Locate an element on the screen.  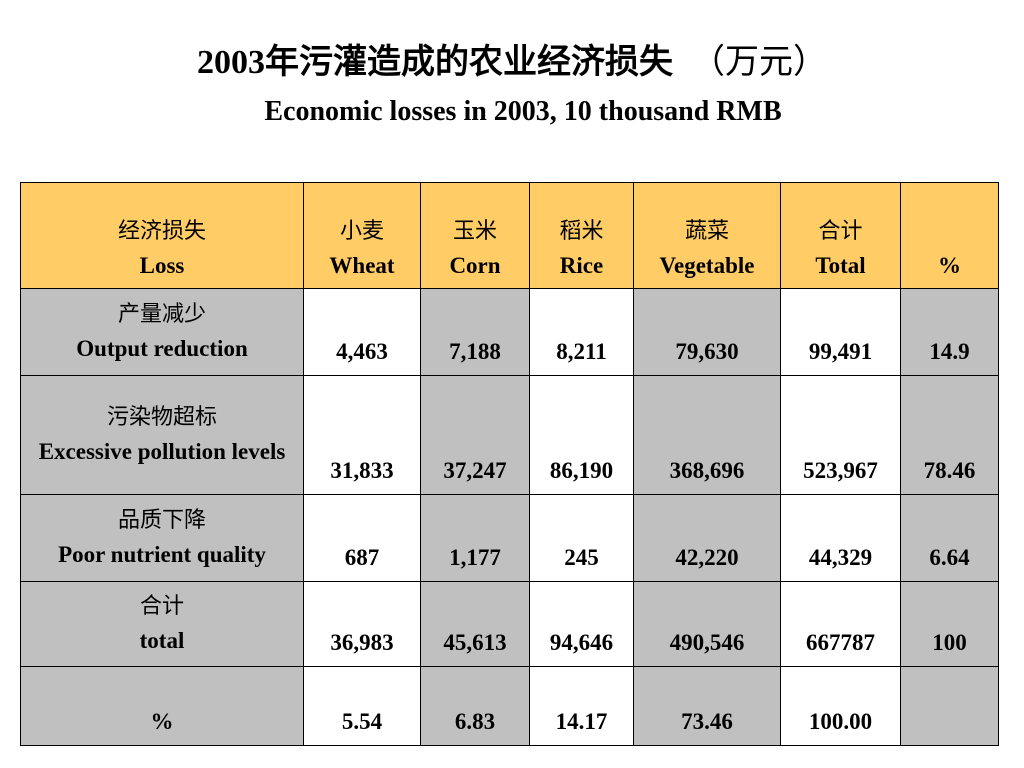
table-cell: 94,646 is located at coordinates (581, 624).